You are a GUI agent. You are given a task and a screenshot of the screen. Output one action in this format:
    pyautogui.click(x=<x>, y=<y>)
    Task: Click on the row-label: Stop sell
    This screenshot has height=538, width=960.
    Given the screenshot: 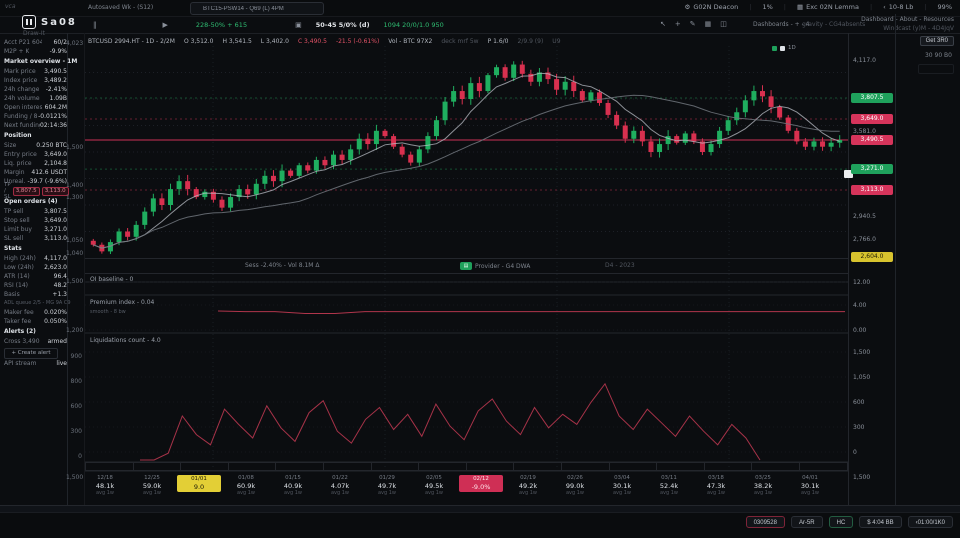 What is the action you would take?
    pyautogui.click(x=17, y=220)
    